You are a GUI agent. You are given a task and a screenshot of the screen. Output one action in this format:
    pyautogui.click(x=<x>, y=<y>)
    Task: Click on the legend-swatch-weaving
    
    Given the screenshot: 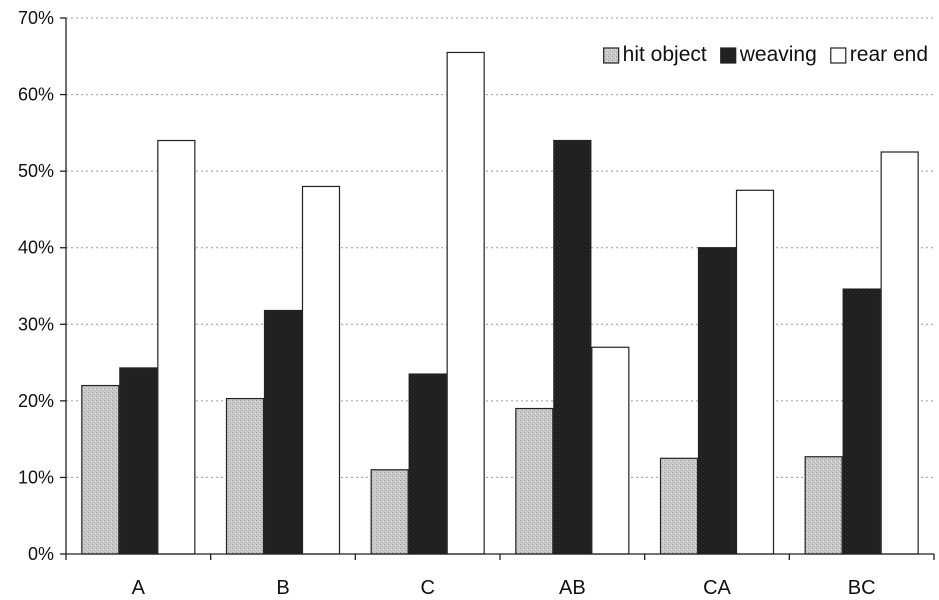 What is the action you would take?
    pyautogui.click(x=728, y=55)
    